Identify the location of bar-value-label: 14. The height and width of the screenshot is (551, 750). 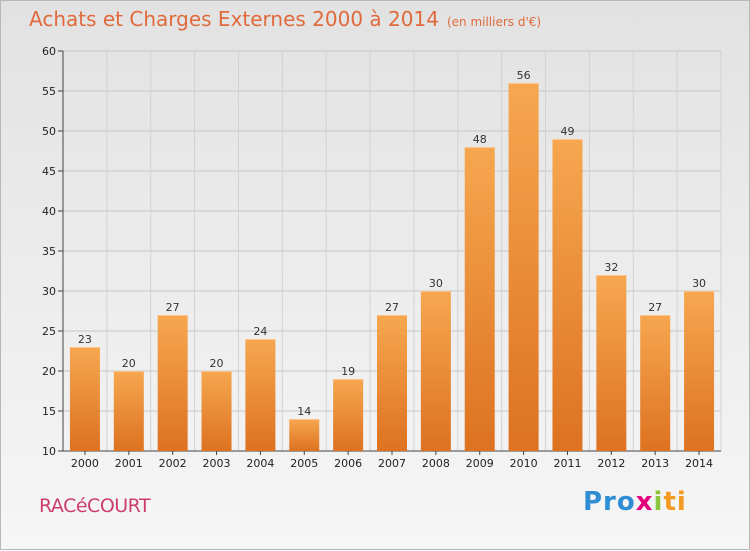
(304, 411).